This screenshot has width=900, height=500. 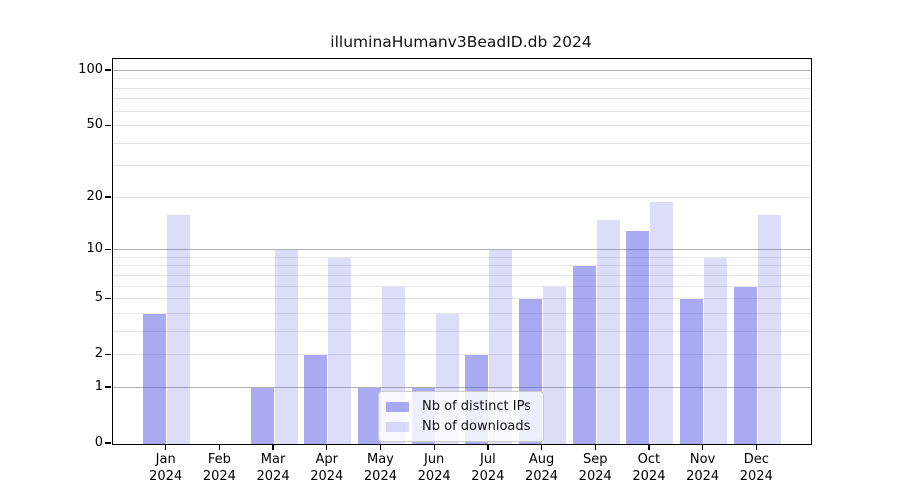 I want to click on x-tick-label: Jan 2024, so click(x=166, y=468).